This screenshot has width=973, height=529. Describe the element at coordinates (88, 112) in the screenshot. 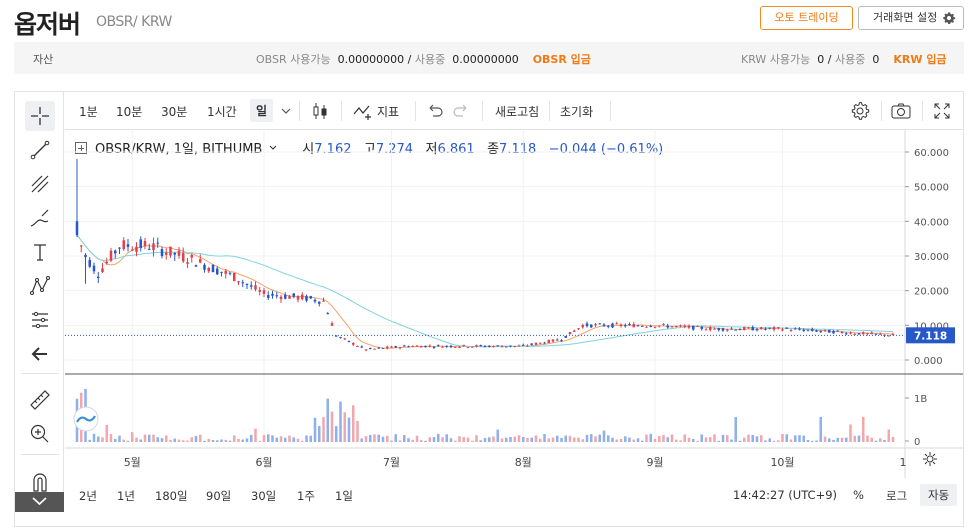

I see `interval-1m: 1분` at that location.